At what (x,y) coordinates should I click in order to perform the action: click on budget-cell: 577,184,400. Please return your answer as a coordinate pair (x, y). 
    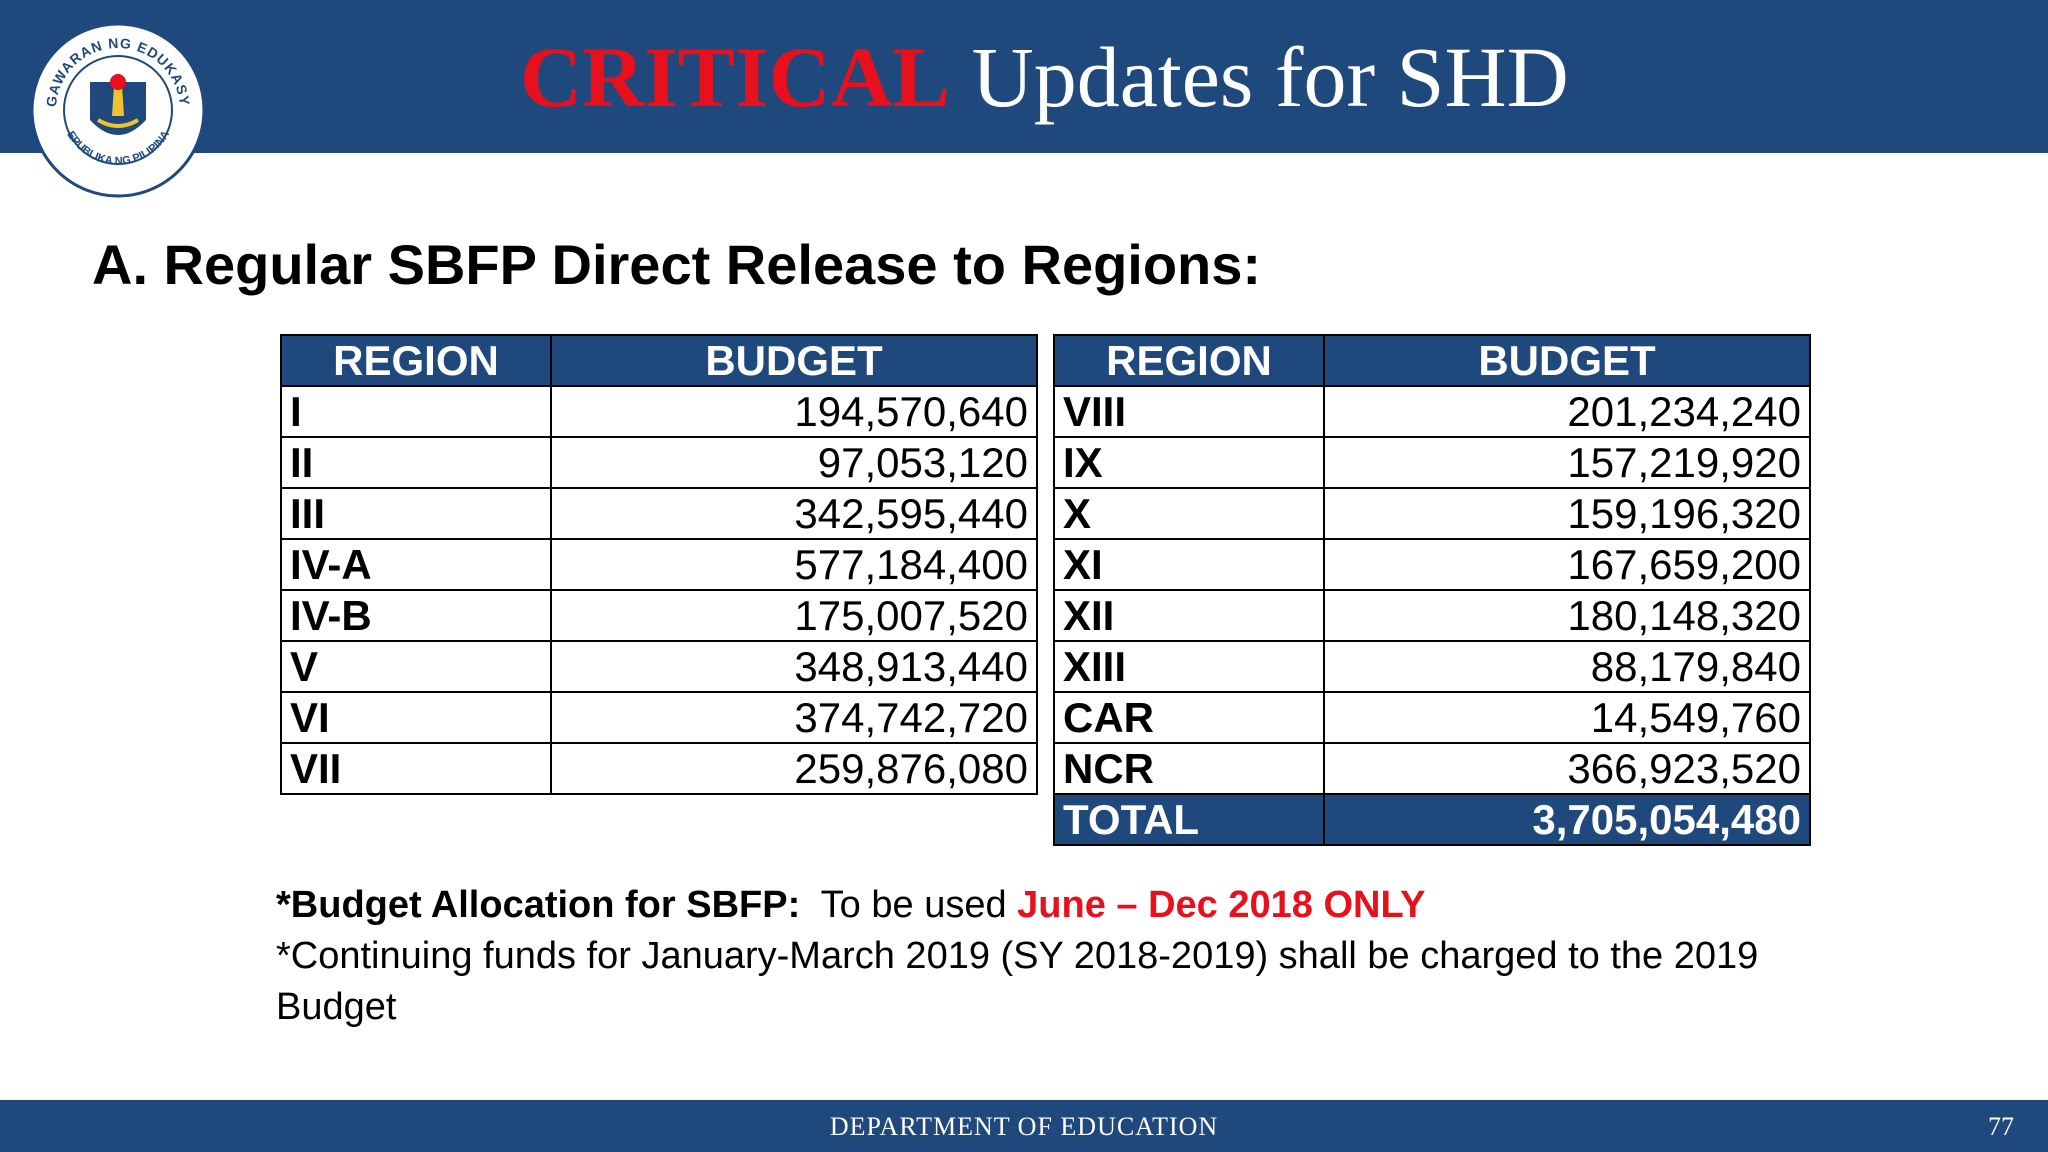
    Looking at the image, I should click on (794, 564).